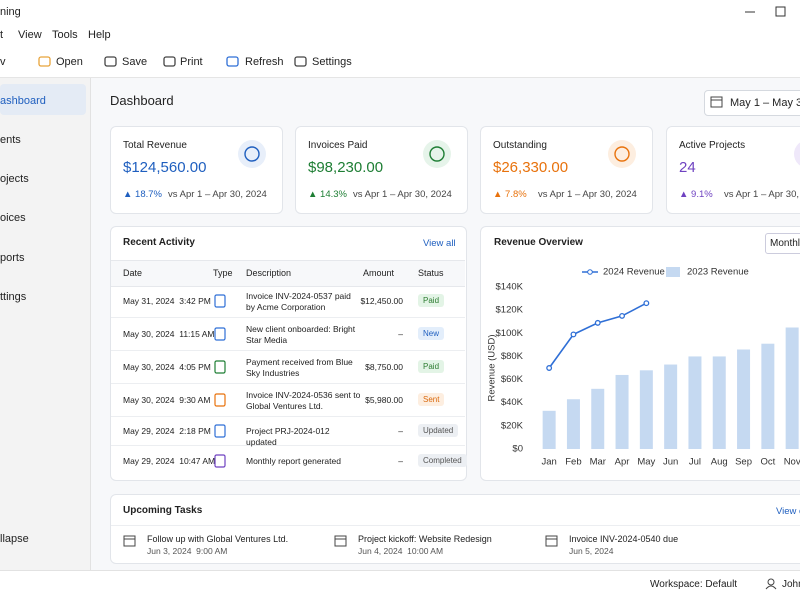 This screenshot has width=800, height=600. I want to click on date-picker, so click(752, 103).